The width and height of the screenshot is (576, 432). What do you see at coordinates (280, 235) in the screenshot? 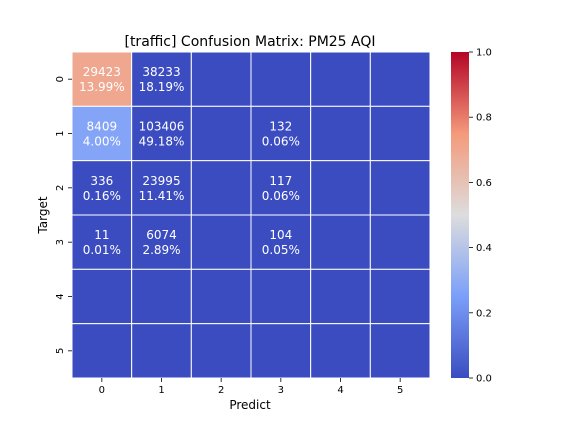
I see `cell-count-r3-c3: 104` at bounding box center [280, 235].